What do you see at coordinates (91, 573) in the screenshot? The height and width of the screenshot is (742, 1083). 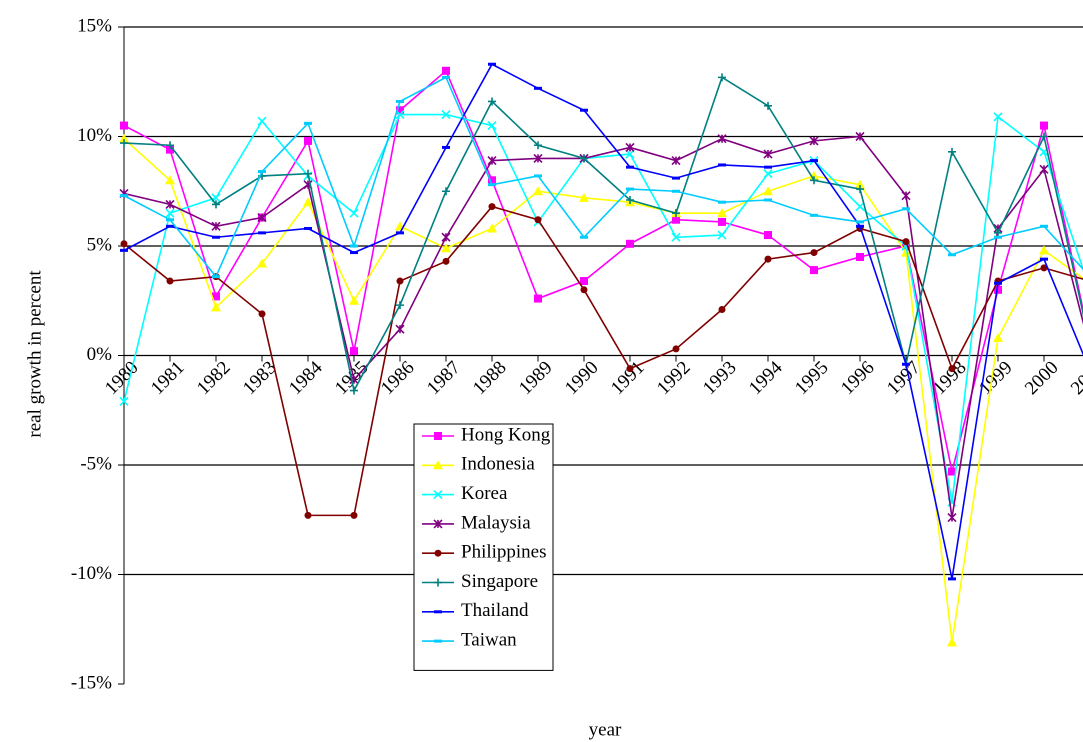 I see `y-tick-label: -10%` at bounding box center [91, 573].